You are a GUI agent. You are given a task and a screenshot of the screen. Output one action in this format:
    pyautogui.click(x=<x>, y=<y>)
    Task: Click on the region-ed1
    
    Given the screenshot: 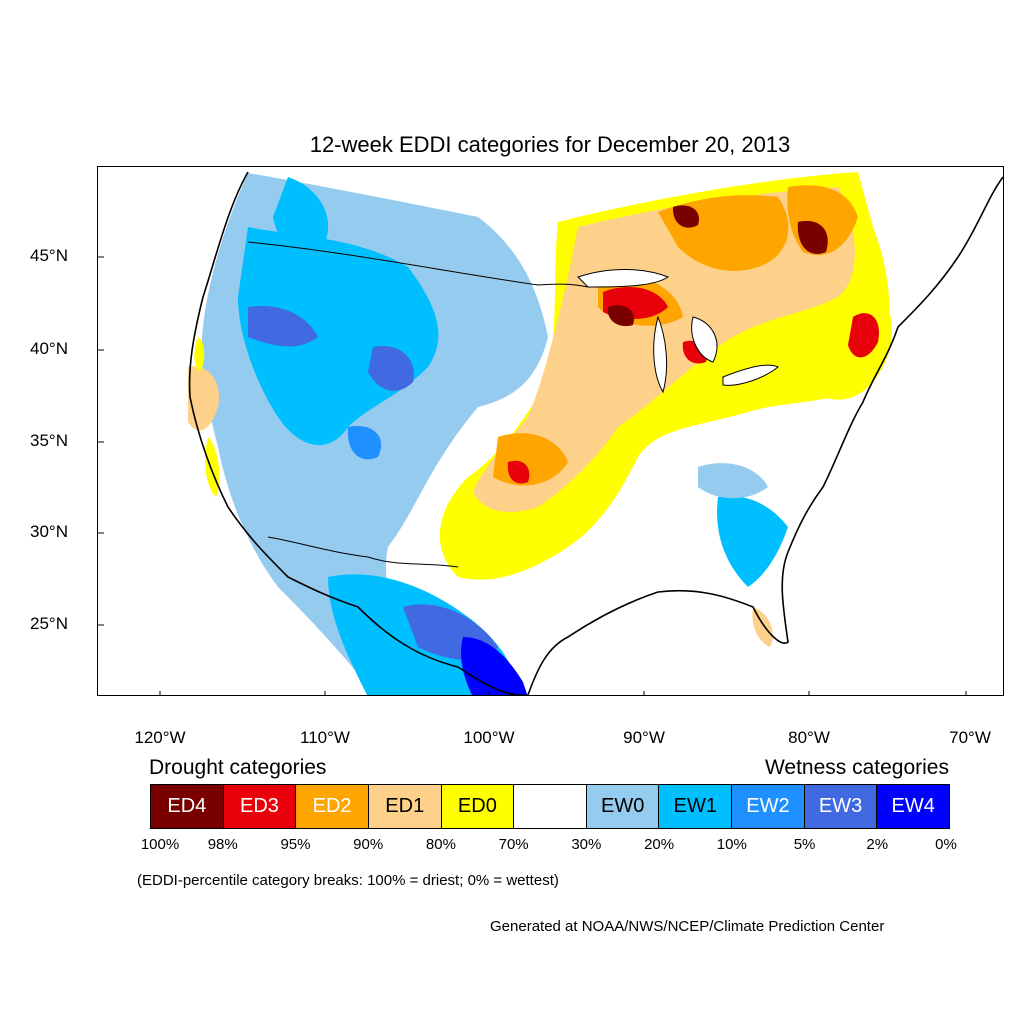 What is the action you would take?
    pyautogui.click(x=203, y=398)
    